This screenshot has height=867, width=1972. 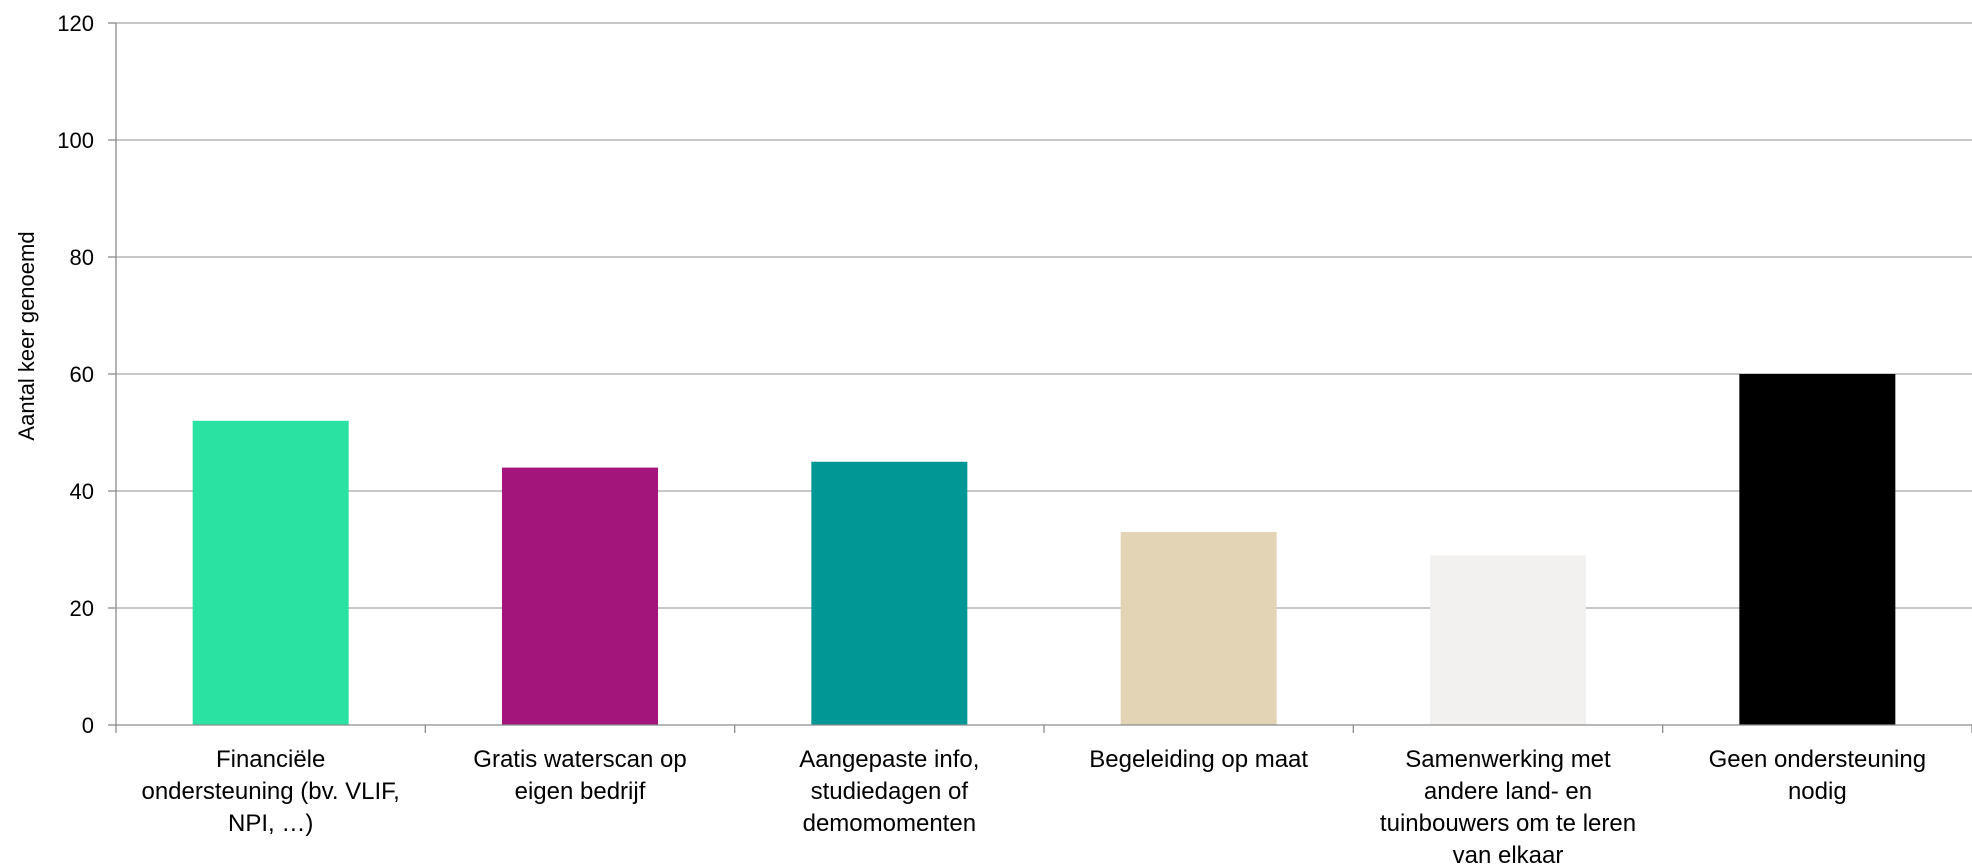 I want to click on y-axis-label: Aantal keer genoemd, so click(x=26, y=335).